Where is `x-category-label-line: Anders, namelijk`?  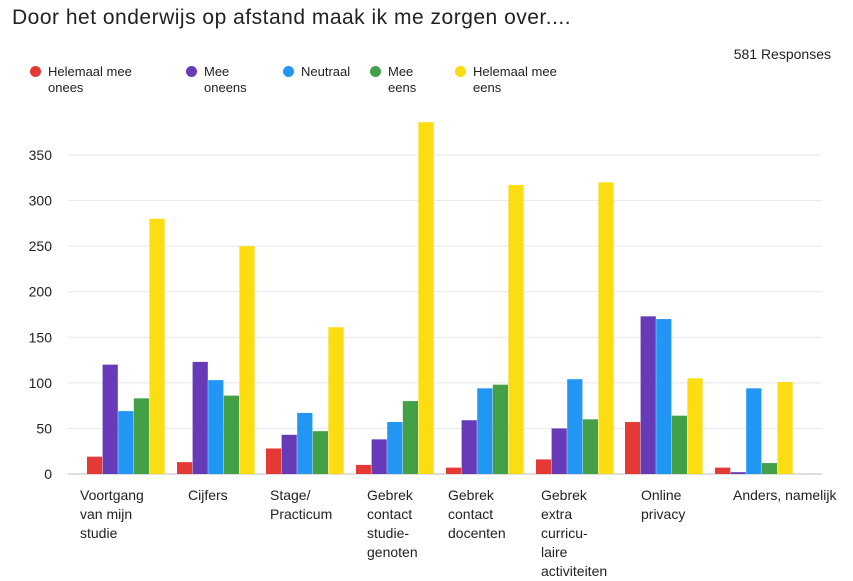
x-category-label-line: Anders, namelijk is located at coordinates (785, 495).